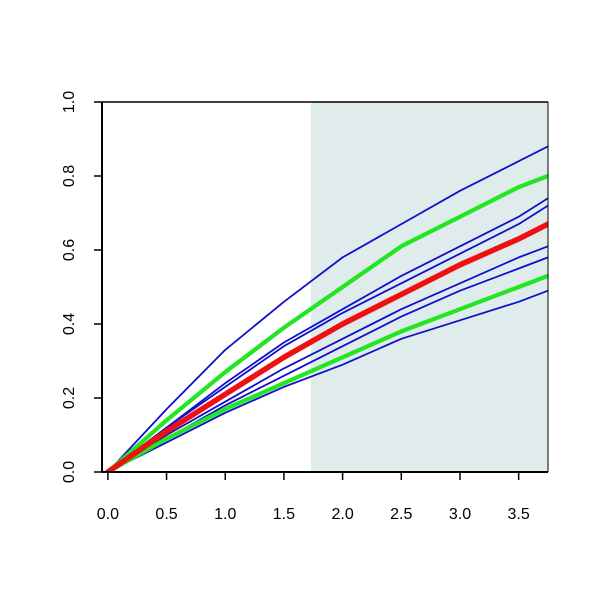 Image resolution: width=600 pixels, height=605 pixels. I want to click on x-tick-label-5: 2.5, so click(401, 514).